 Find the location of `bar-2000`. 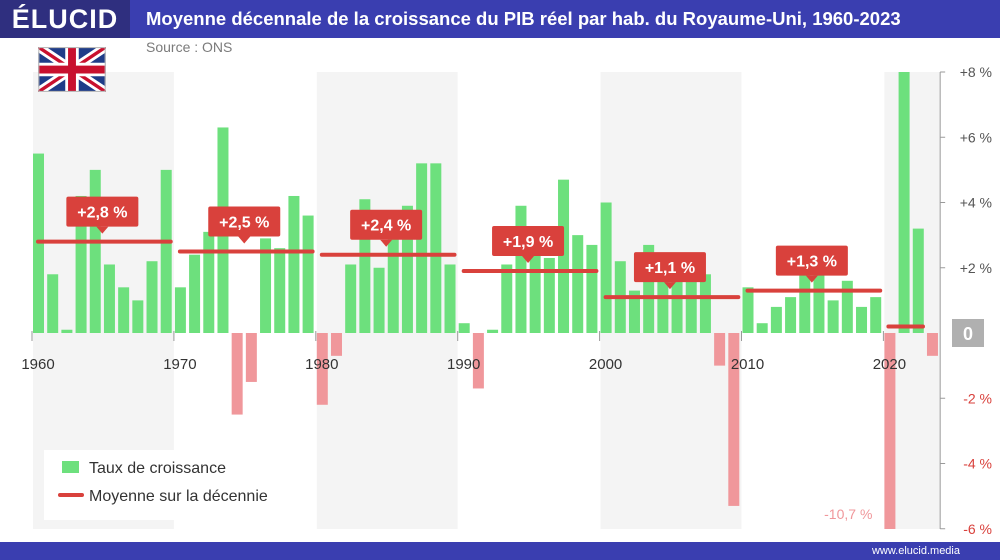

bar-2000 is located at coordinates (606, 267).